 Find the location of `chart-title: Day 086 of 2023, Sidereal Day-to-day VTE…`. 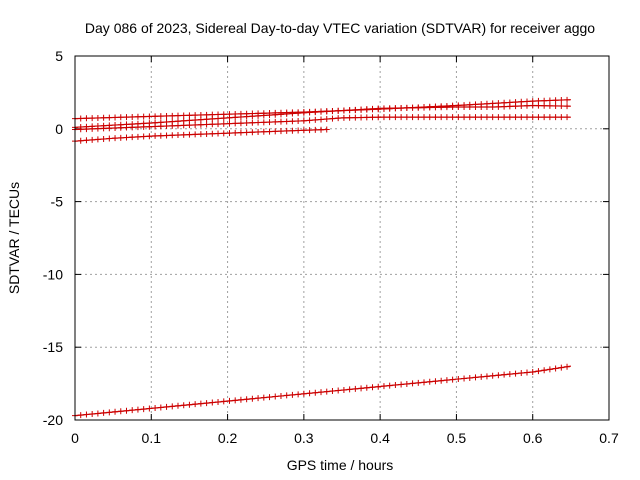

chart-title: Day 086 of 2023, Sidereal Day-to-day VTE… is located at coordinates (340, 28).